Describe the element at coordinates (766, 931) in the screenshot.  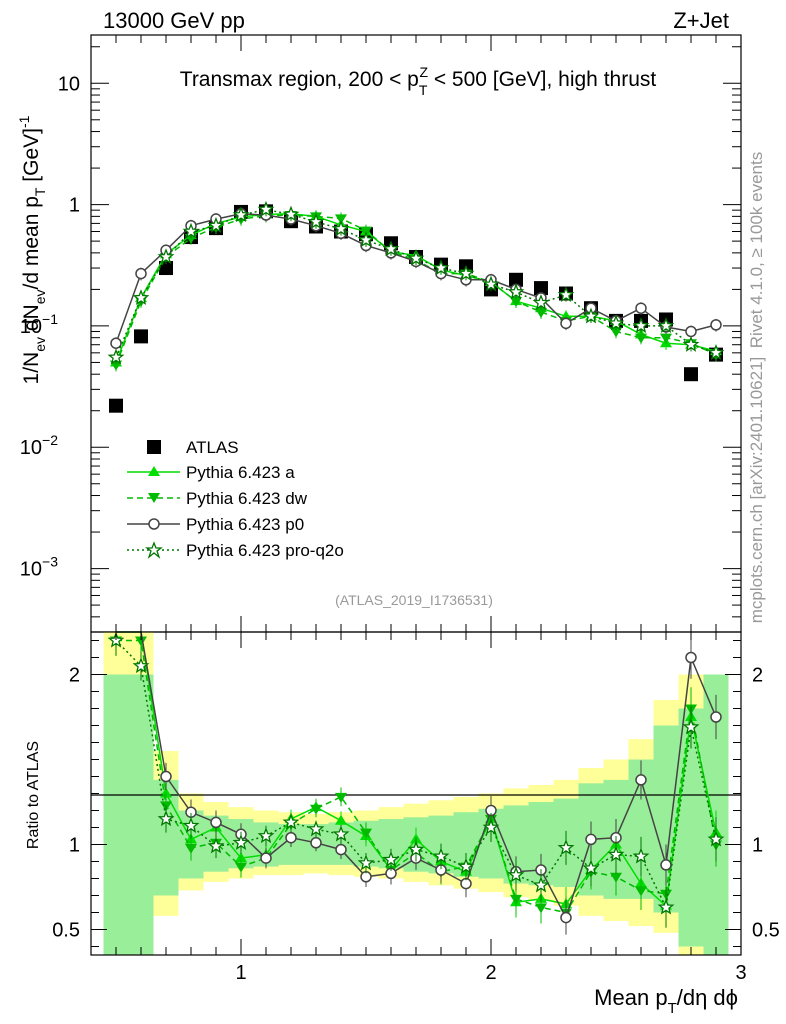
I see `ratio-y-tick-label-right: 0.5` at that location.